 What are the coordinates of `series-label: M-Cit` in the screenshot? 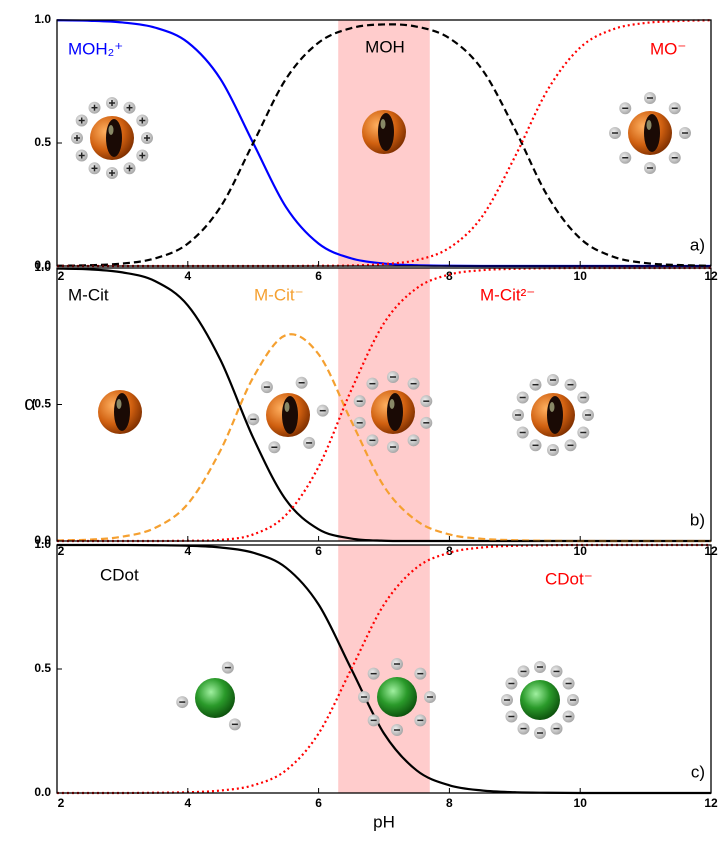 It's located at (88, 294).